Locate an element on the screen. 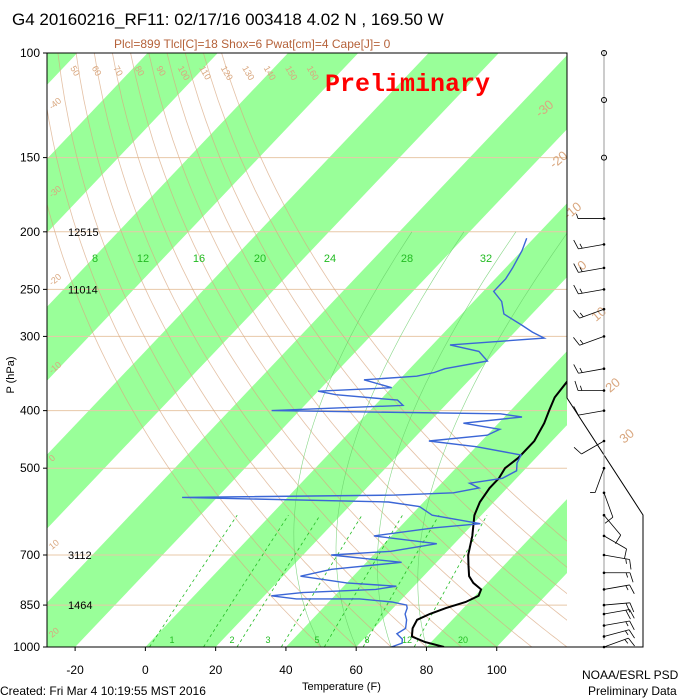  dry-adiabat-label: 50 is located at coordinates (75, 71).